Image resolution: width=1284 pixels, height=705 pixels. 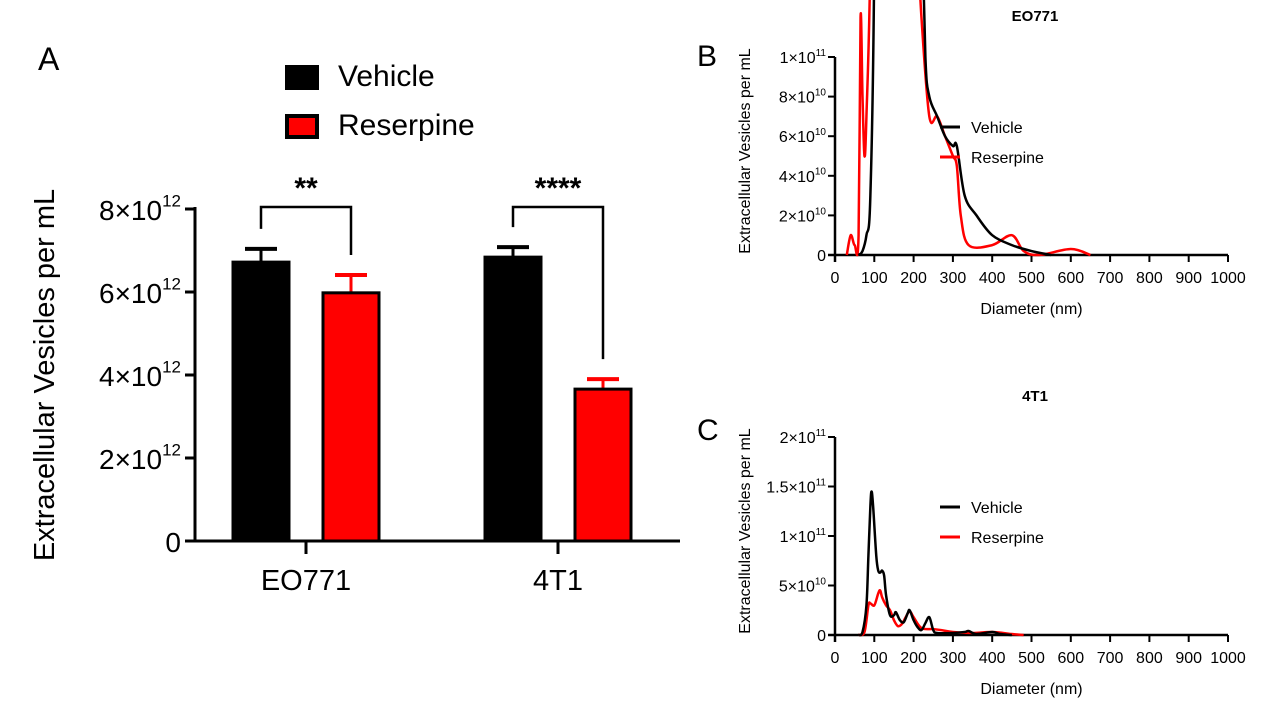 I want to click on bar-reserpine-eo771, so click(x=351, y=417).